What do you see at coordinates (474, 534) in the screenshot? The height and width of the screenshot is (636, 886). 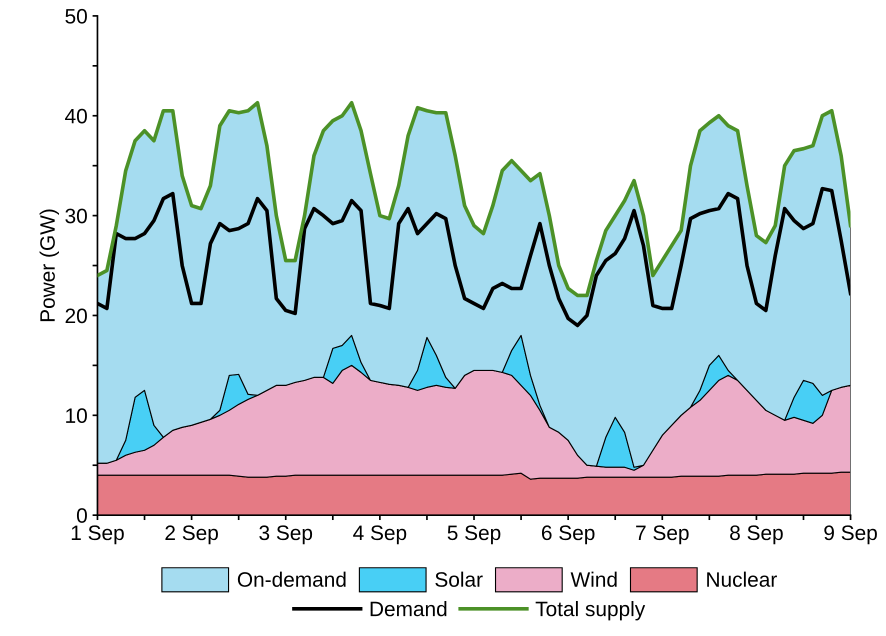 I see `x-tick-label: 5 Sep` at bounding box center [474, 534].